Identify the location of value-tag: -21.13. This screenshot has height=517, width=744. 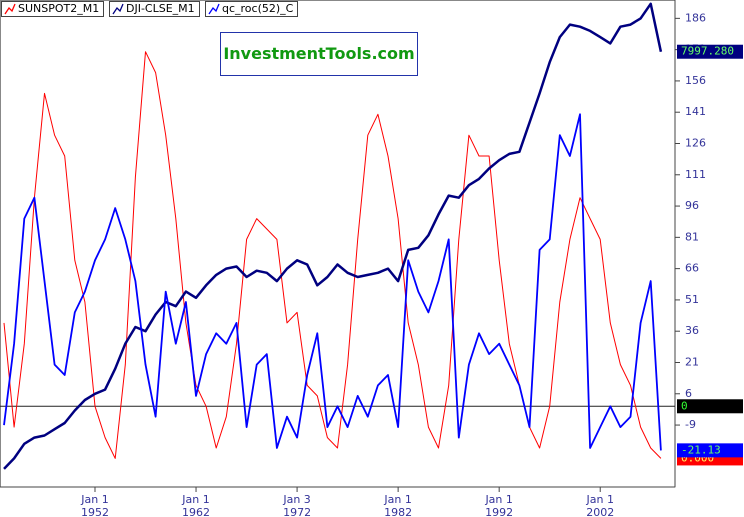
(710, 450).